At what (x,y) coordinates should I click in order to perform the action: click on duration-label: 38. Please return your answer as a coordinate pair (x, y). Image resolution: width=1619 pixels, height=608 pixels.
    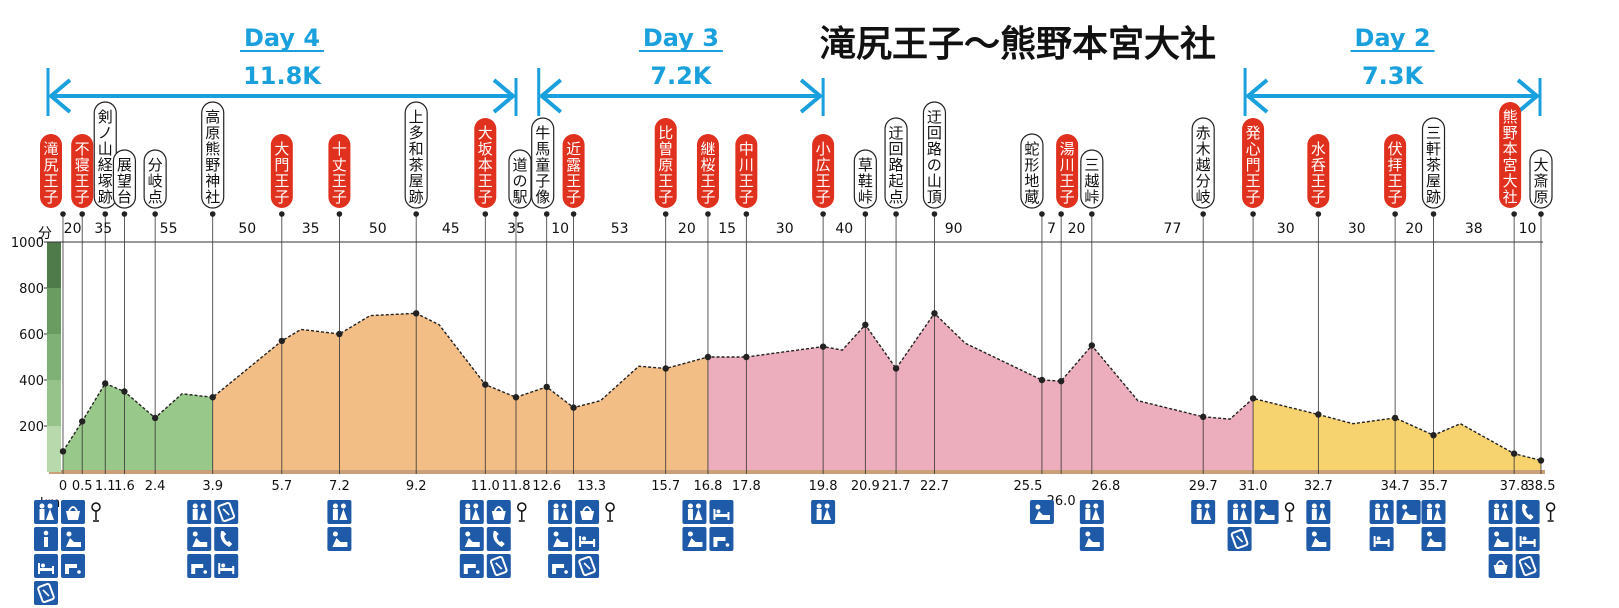
    Looking at the image, I should click on (1474, 229).